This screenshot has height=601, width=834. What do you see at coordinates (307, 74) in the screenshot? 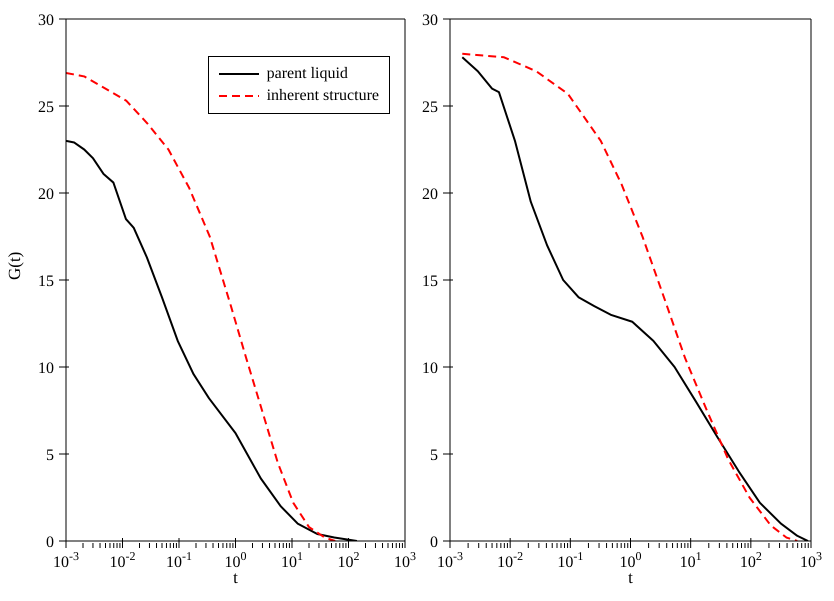
I see `legend-label: parent liquid` at bounding box center [307, 74].